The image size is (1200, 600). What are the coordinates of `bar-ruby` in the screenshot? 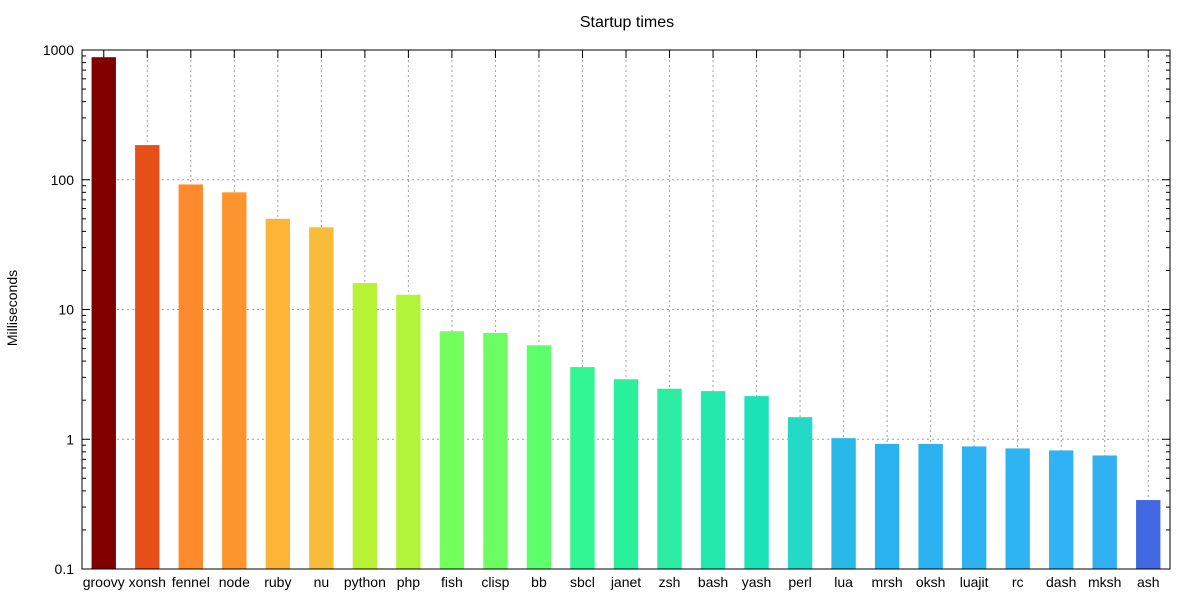 It's located at (278, 393).